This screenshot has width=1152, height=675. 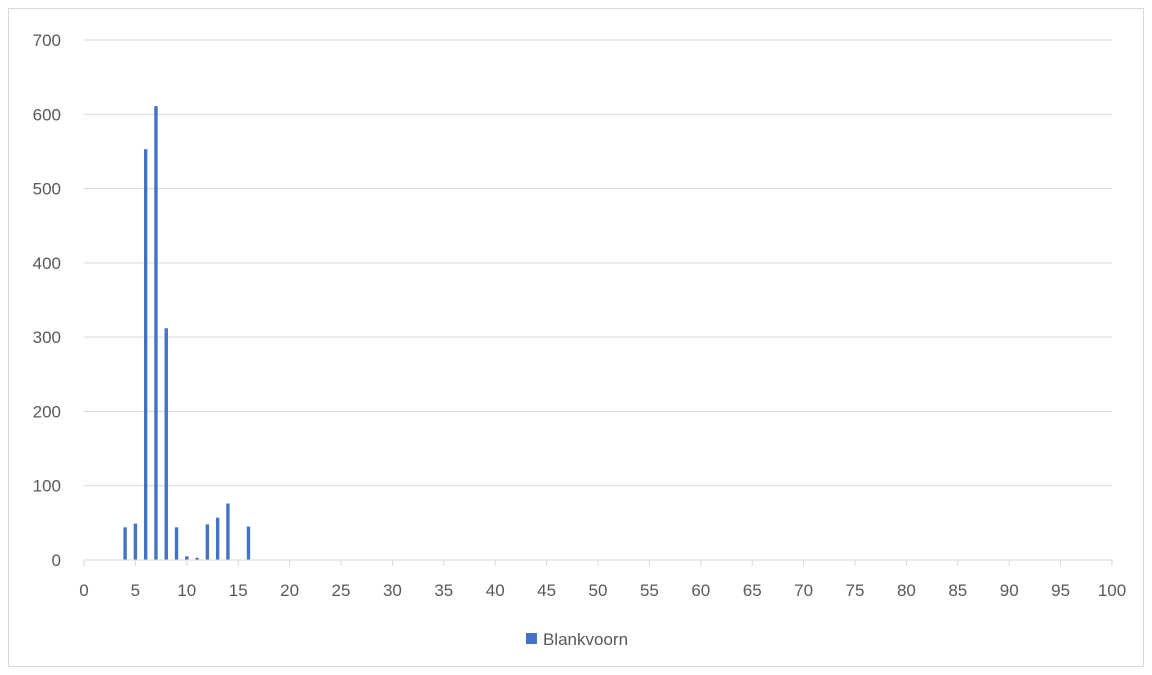 What do you see at coordinates (531, 638) in the screenshot?
I see `legend-swatch` at bounding box center [531, 638].